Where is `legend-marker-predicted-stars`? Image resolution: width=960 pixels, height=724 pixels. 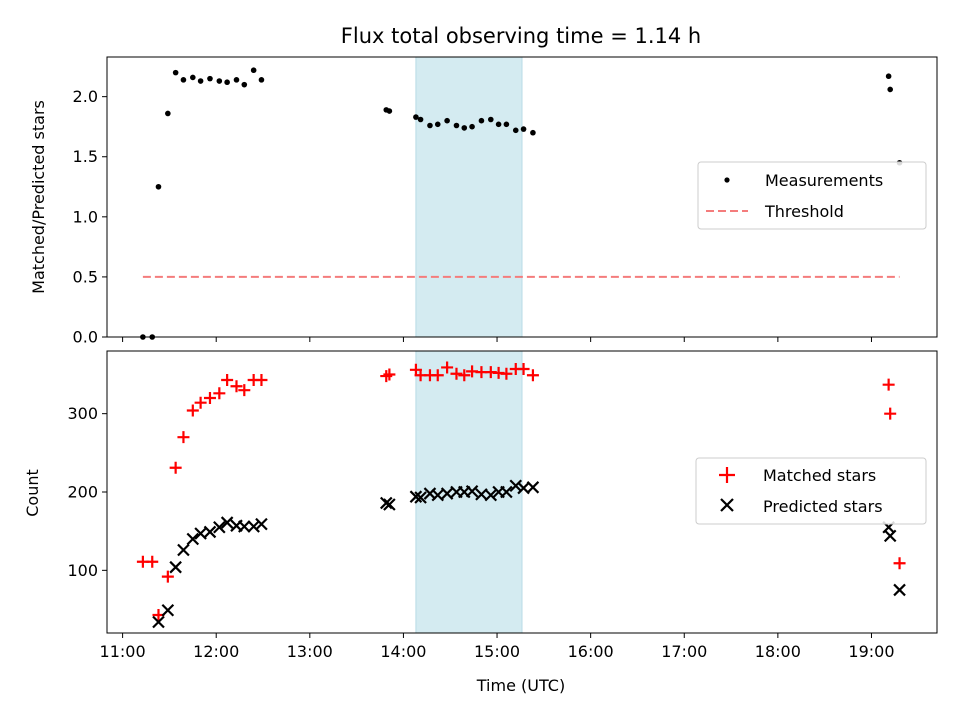 legend-marker-predicted-stars is located at coordinates (727, 505).